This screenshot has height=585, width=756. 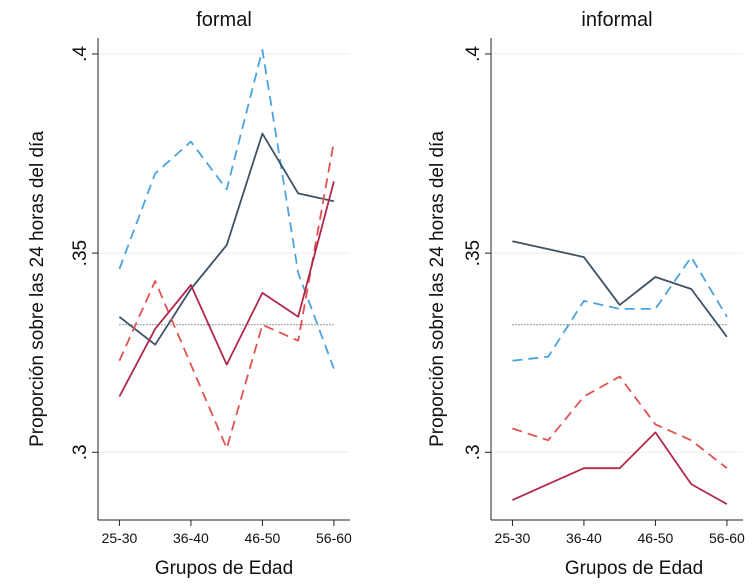 I want to click on panel-title: informal, so click(x=616, y=20).